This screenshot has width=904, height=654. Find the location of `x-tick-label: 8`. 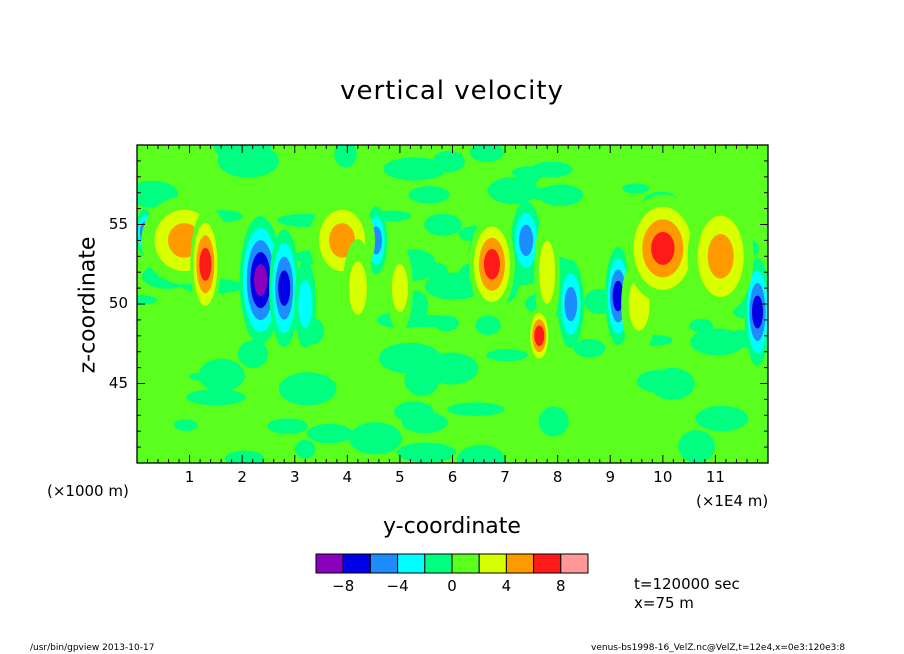

x-tick-label: 8 is located at coordinates (557, 477).